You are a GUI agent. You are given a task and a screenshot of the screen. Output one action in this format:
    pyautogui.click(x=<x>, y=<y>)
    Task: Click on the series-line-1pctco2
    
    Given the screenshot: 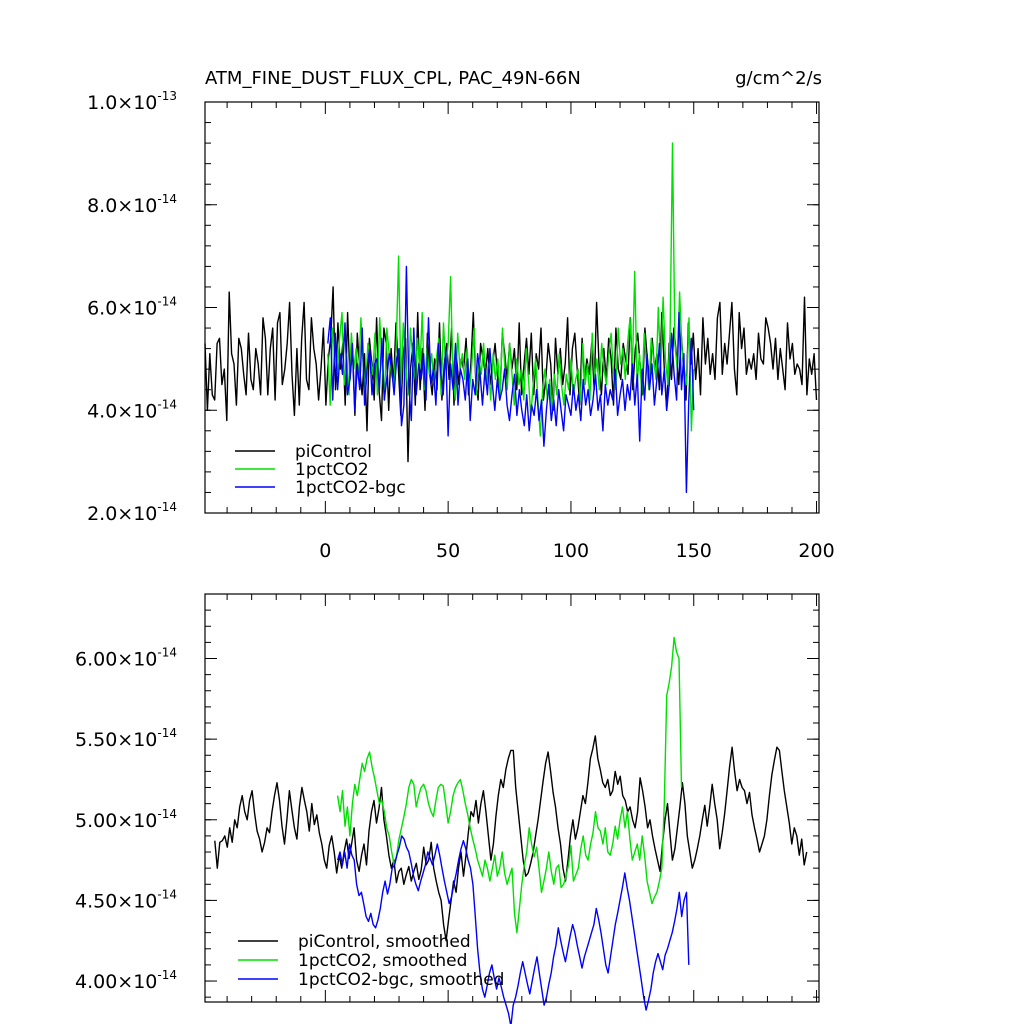 What is the action you would take?
    pyautogui.click(x=511, y=289)
    